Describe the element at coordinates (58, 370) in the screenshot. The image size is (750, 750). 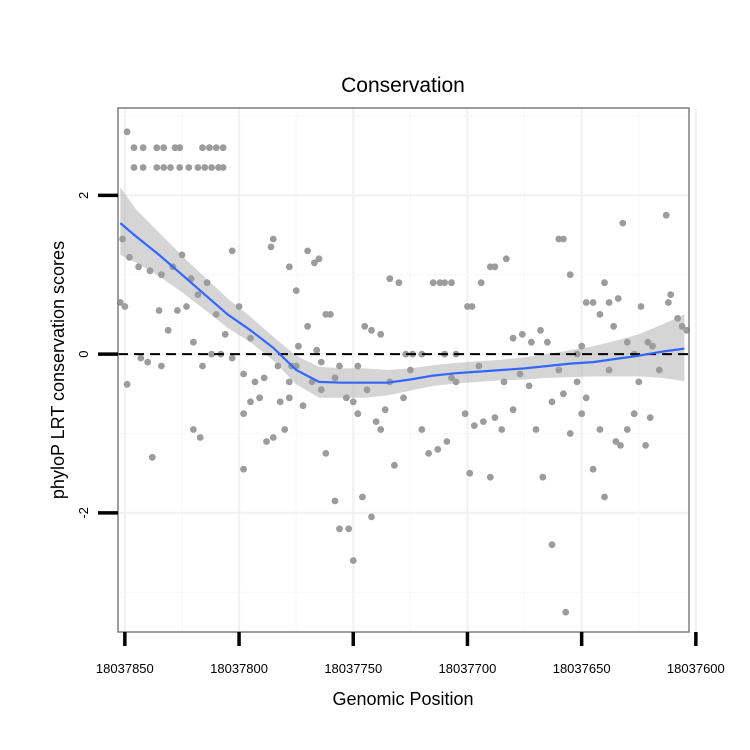
I see `y-axis-label: phyloP LRT conservation scores` at that location.